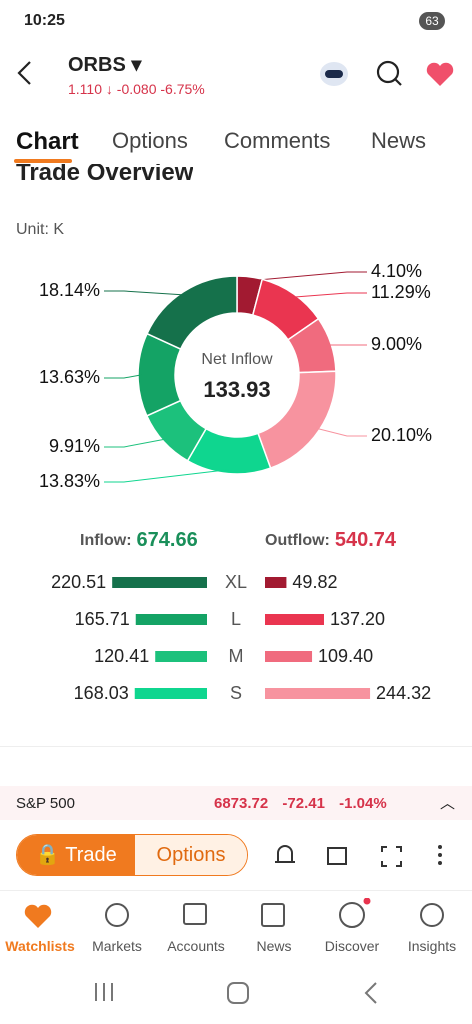 The height and width of the screenshot is (1024, 472). I want to click on tab: Options, so click(150, 140).